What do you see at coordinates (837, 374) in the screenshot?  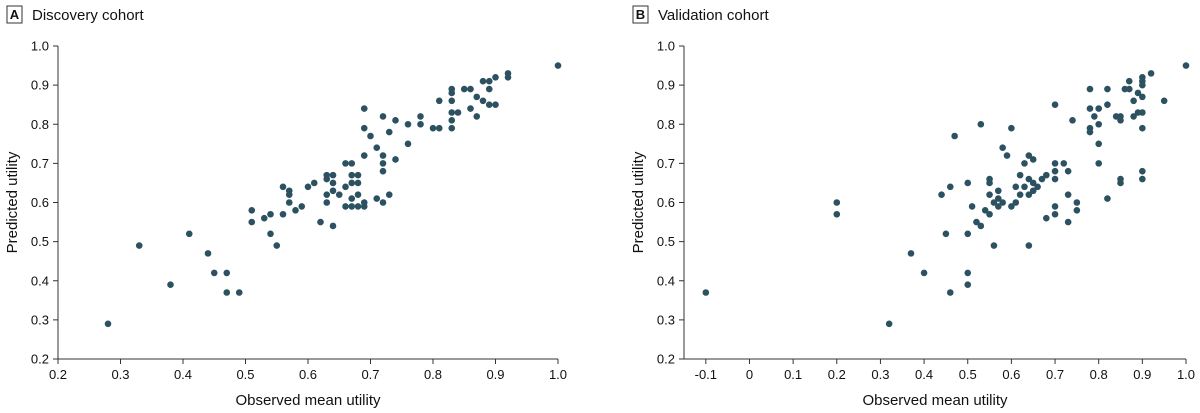 I see `panel-b-x-tick-label: 0.2` at bounding box center [837, 374].